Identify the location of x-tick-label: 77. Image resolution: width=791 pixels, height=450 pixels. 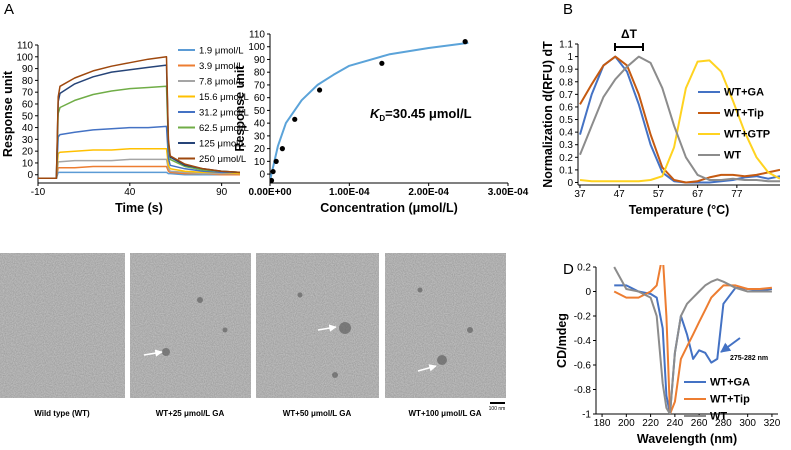
(737, 194).